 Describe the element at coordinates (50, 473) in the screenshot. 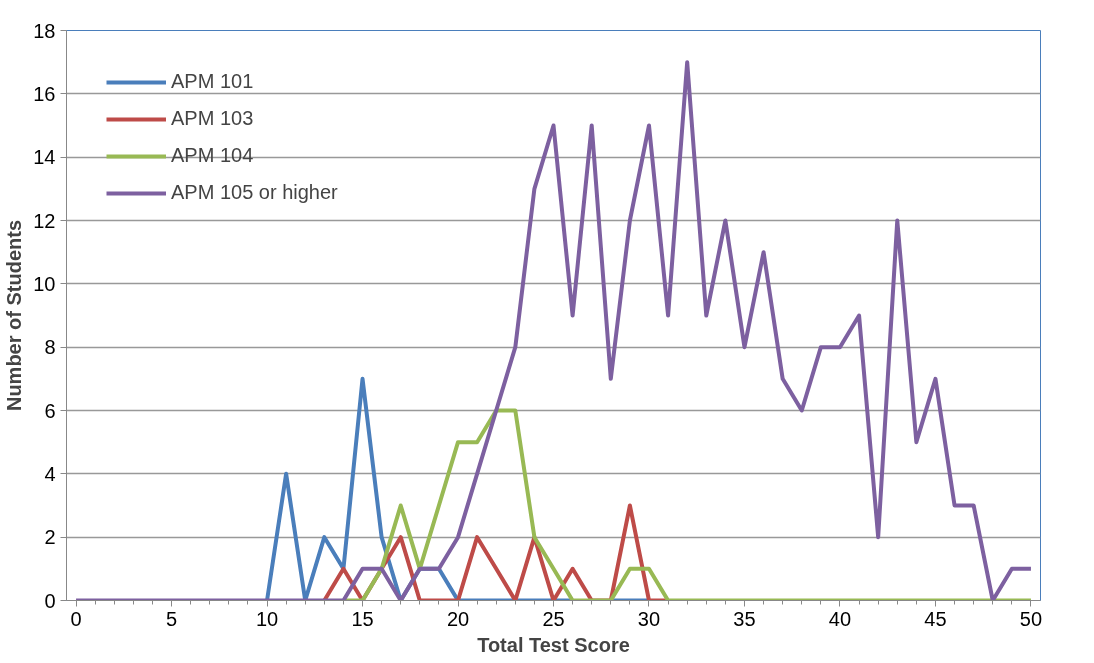

I see `y-tick-label: 4` at that location.